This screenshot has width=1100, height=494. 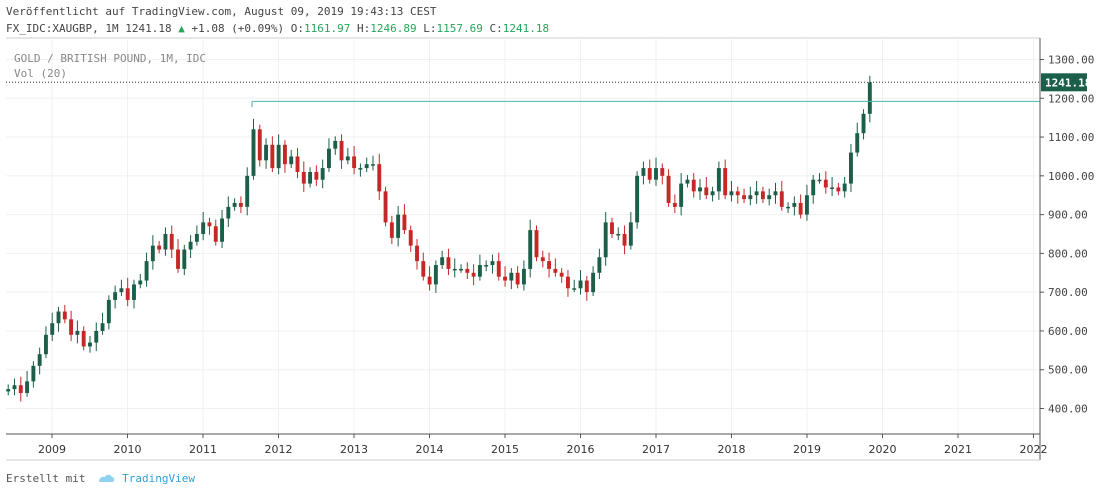 I want to click on y-tick-label: 1000.00, so click(x=1071, y=176).